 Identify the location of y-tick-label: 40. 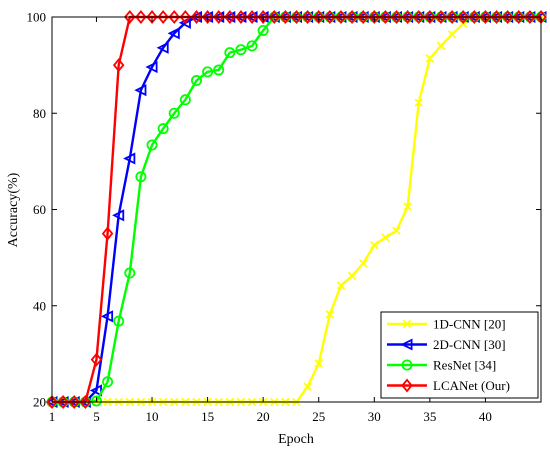
(39, 305).